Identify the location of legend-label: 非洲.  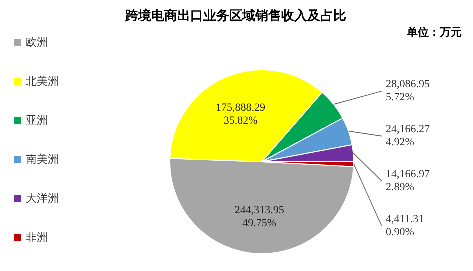
(37, 237).